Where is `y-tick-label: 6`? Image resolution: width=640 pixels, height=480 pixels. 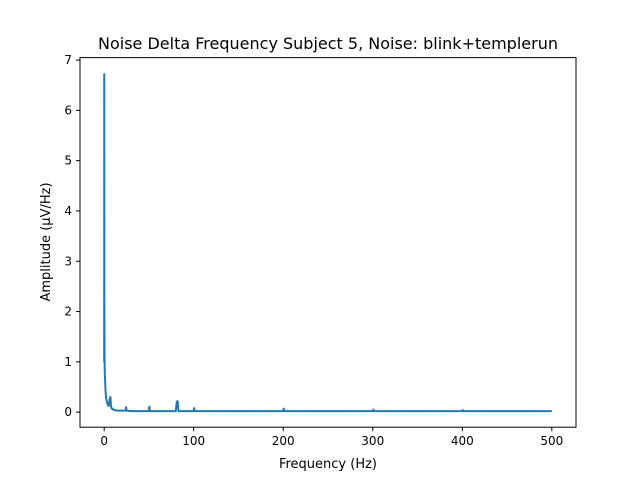 y-tick-label: 6 is located at coordinates (68, 110).